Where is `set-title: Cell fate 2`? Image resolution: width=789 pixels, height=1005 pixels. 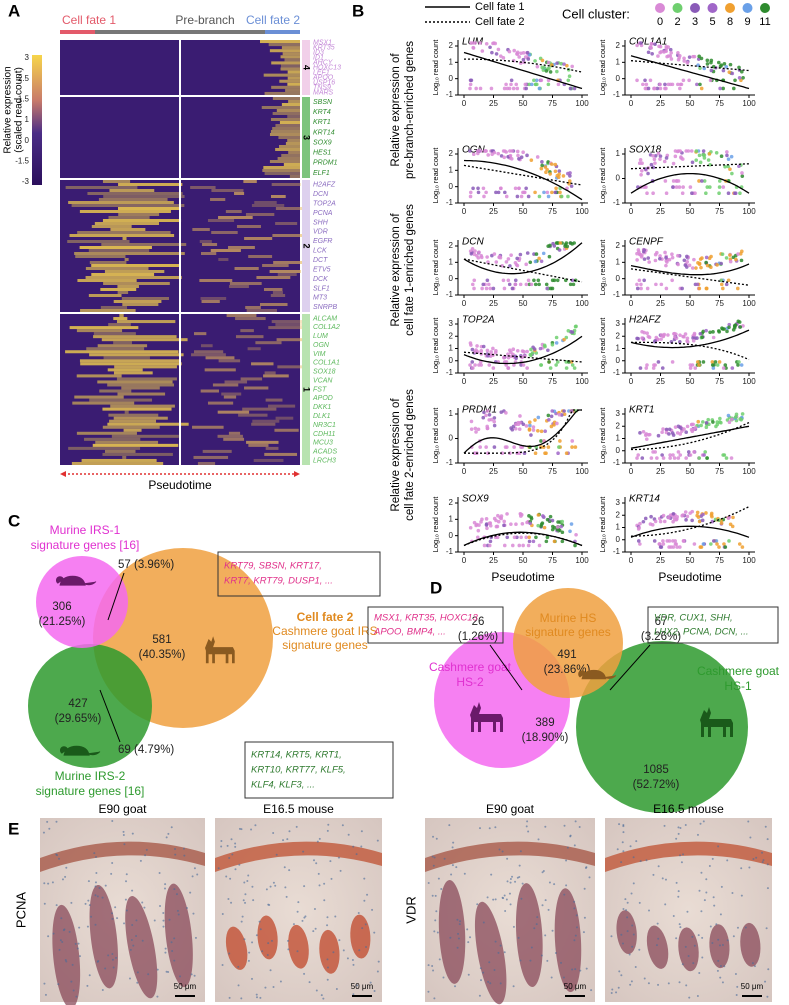 set-title: Cell fate 2 is located at coordinates (325, 617).